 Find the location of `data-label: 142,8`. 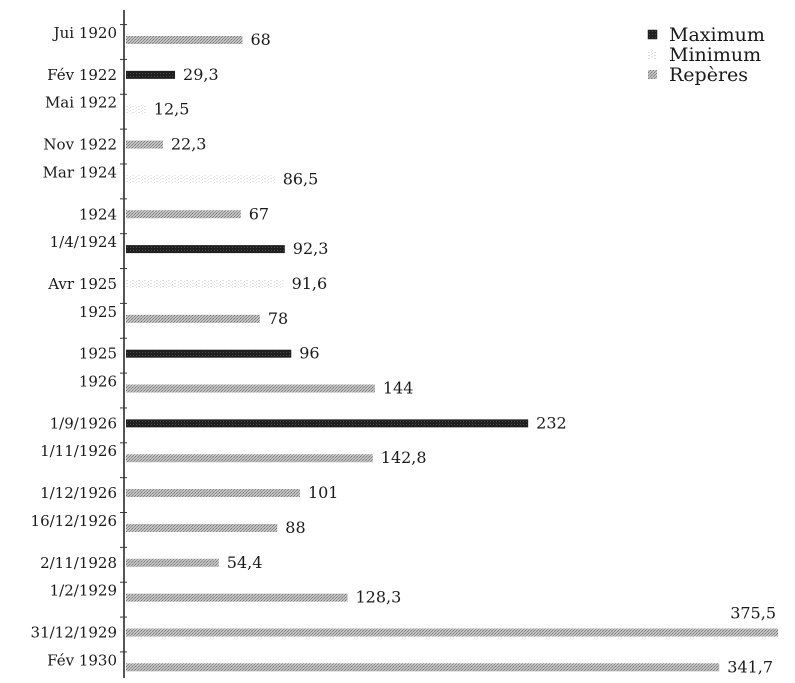

data-label: 142,8 is located at coordinates (404, 457).